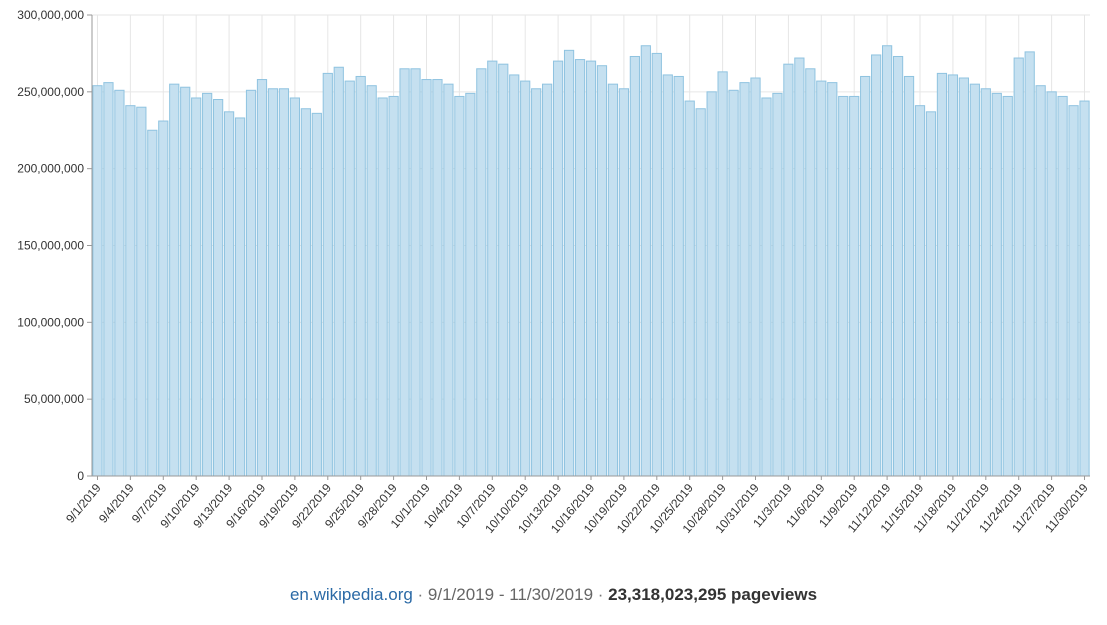 Image resolution: width=1107 pixels, height=625 pixels. I want to click on project-link: en.wikipedia.org, so click(351, 594).